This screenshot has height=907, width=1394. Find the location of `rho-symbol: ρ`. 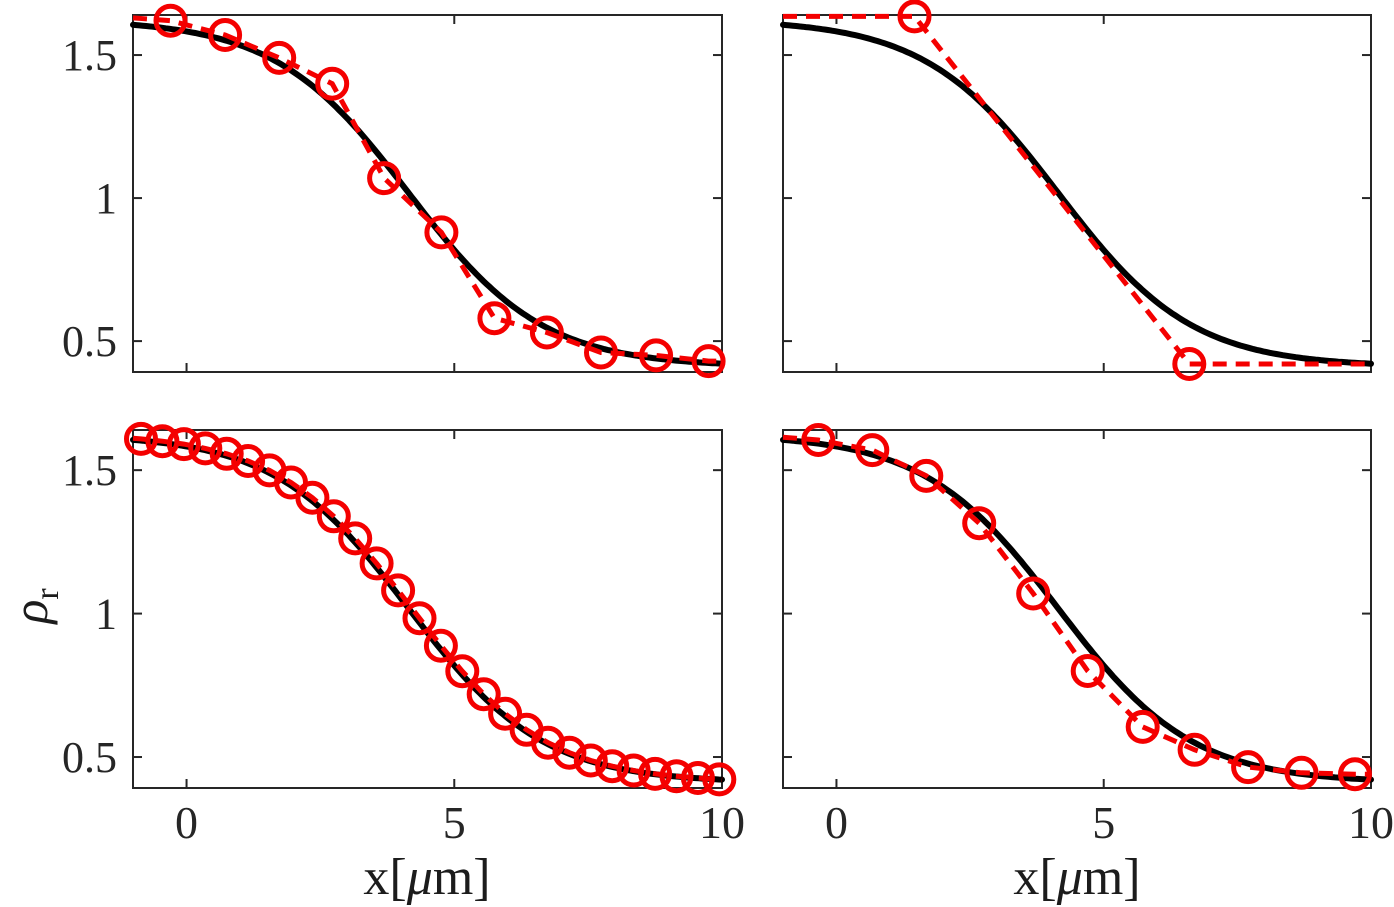

rho-symbol: ρ is located at coordinates (30, 611).